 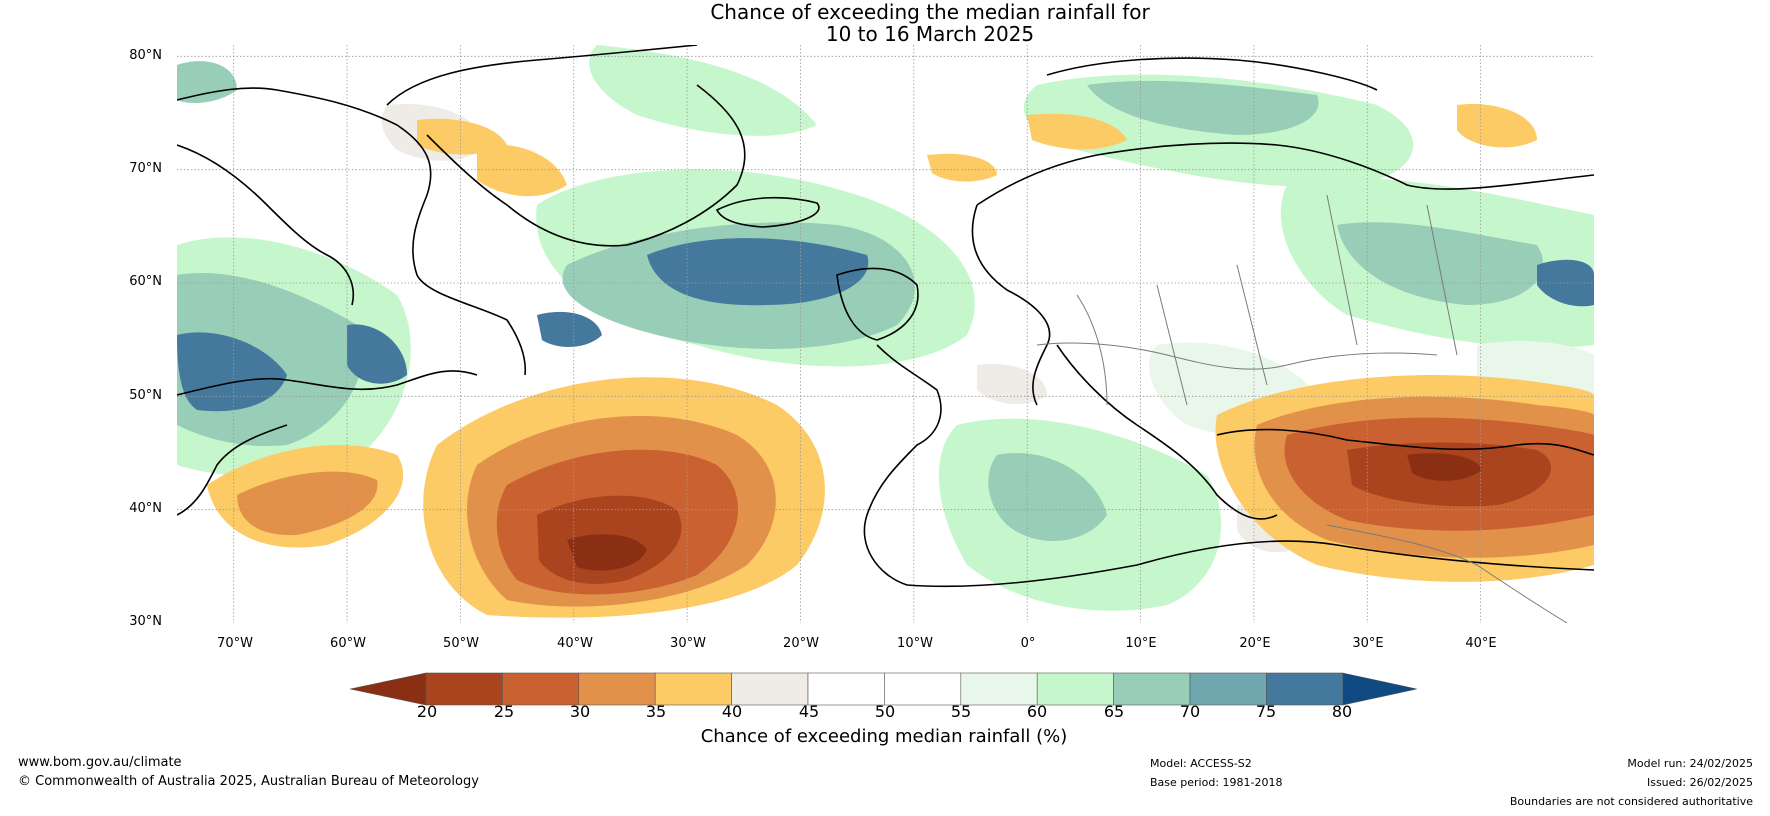 What do you see at coordinates (1368, 643) in the screenshot?
I see `lon-label-30e: 30°E` at bounding box center [1368, 643].